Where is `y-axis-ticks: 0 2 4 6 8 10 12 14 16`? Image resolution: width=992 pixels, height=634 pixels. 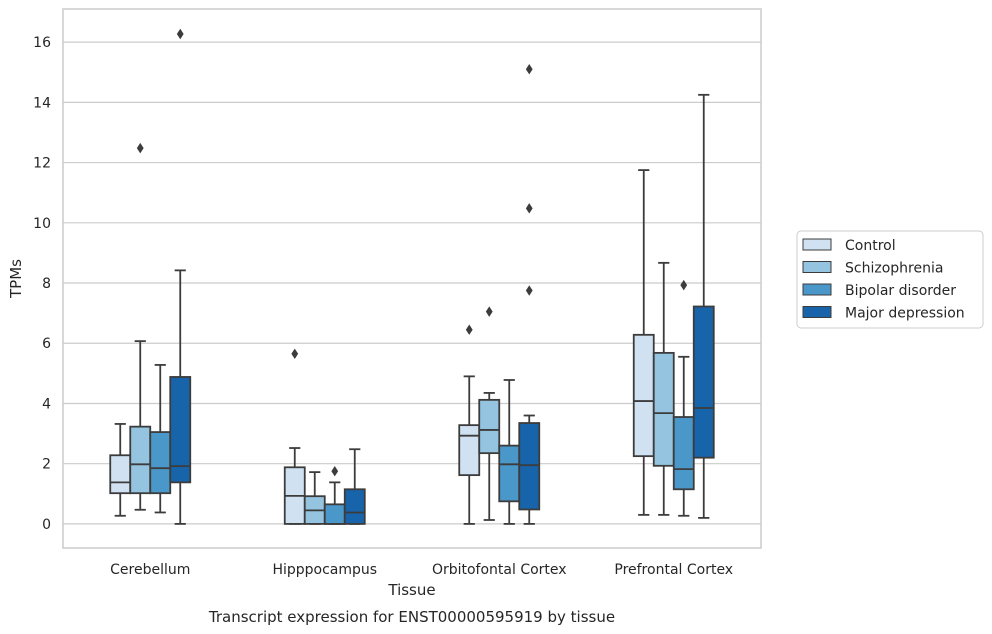 y-axis-ticks: 0 2 4 6 8 10 12 14 16 is located at coordinates (42, 284).